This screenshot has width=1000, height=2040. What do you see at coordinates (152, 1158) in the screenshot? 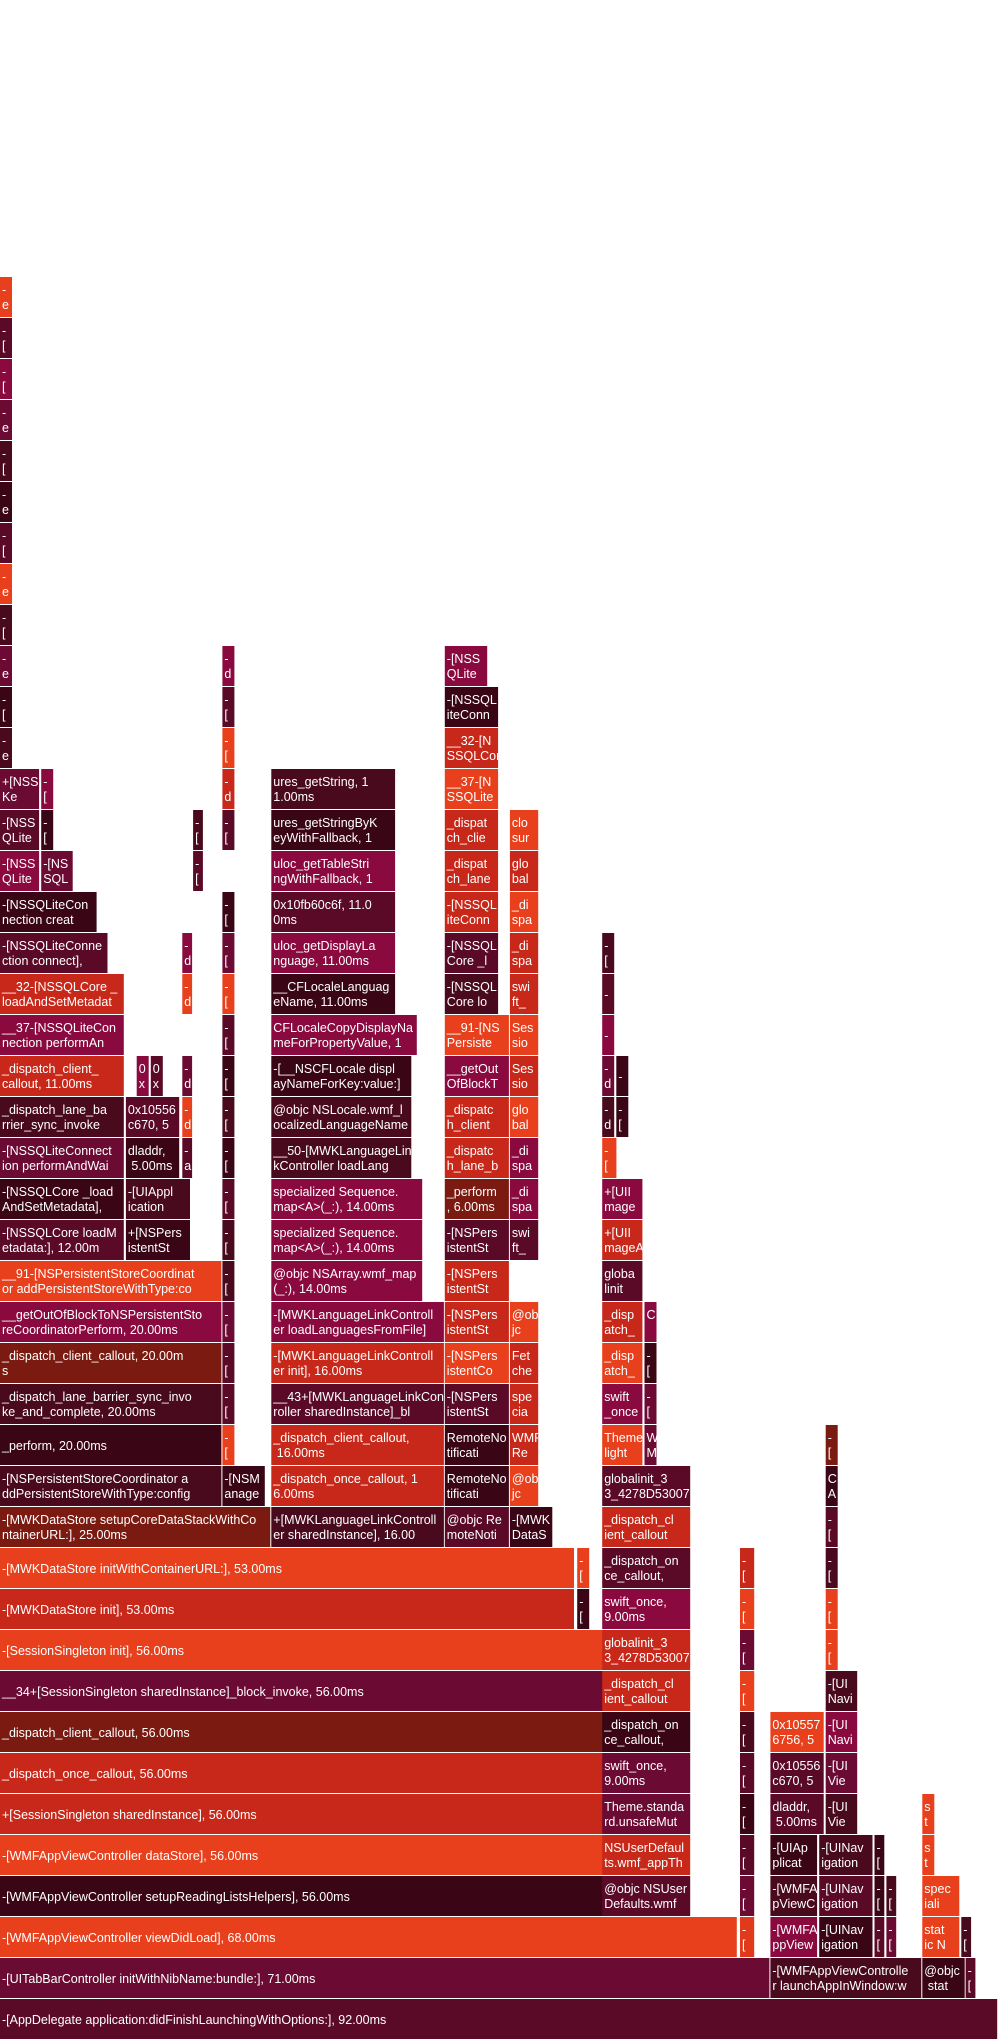
I see `frame: dladdr, 5.00ms` at bounding box center [152, 1158].